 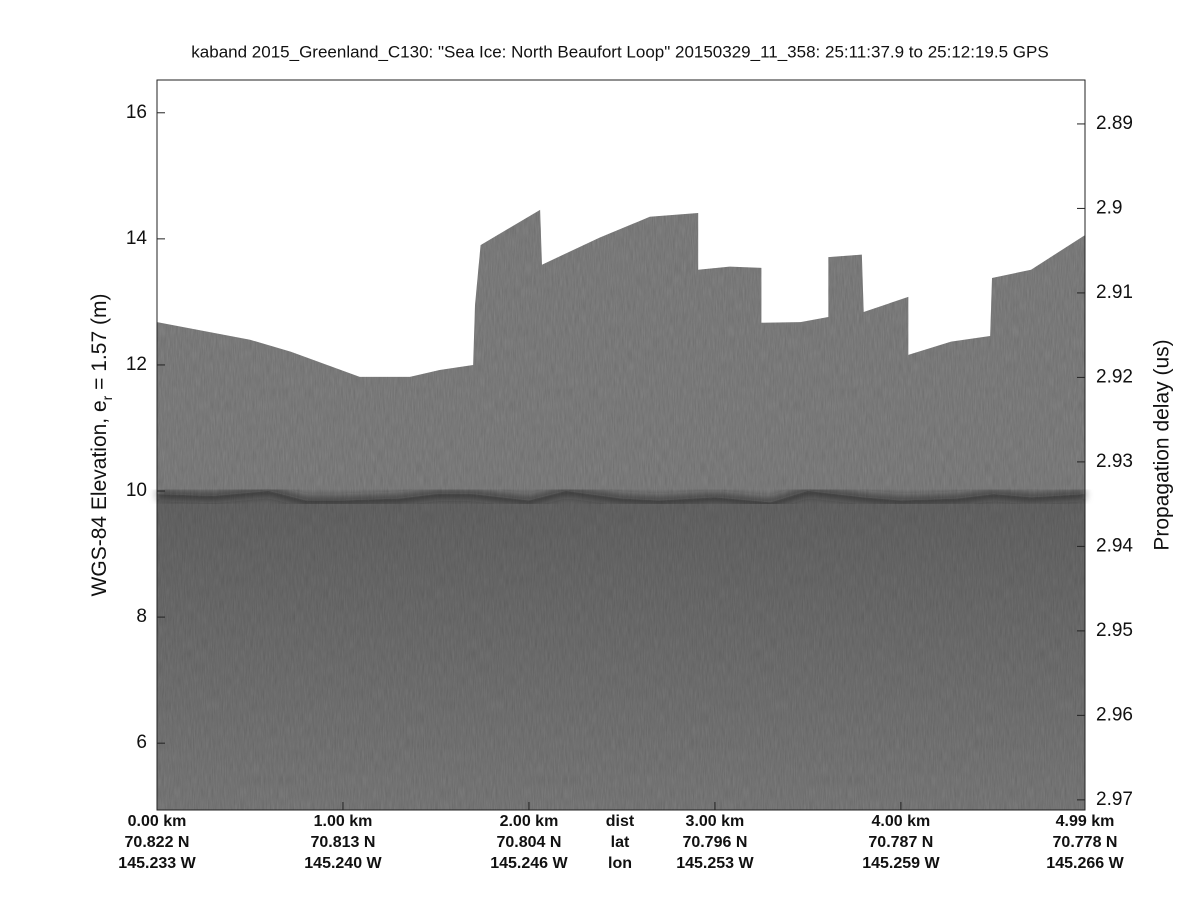 I want to click on lon-label: 145.266 W, so click(x=1085, y=863).